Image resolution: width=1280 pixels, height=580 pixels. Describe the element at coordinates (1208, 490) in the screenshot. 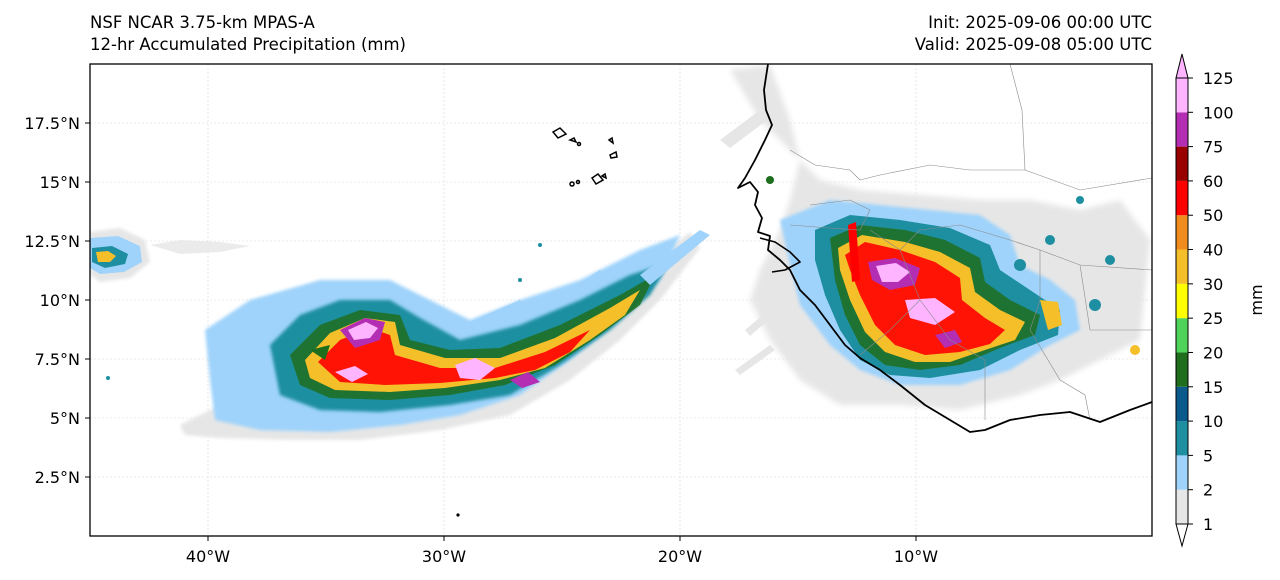

I see `colorbar-tick-label: 2` at that location.